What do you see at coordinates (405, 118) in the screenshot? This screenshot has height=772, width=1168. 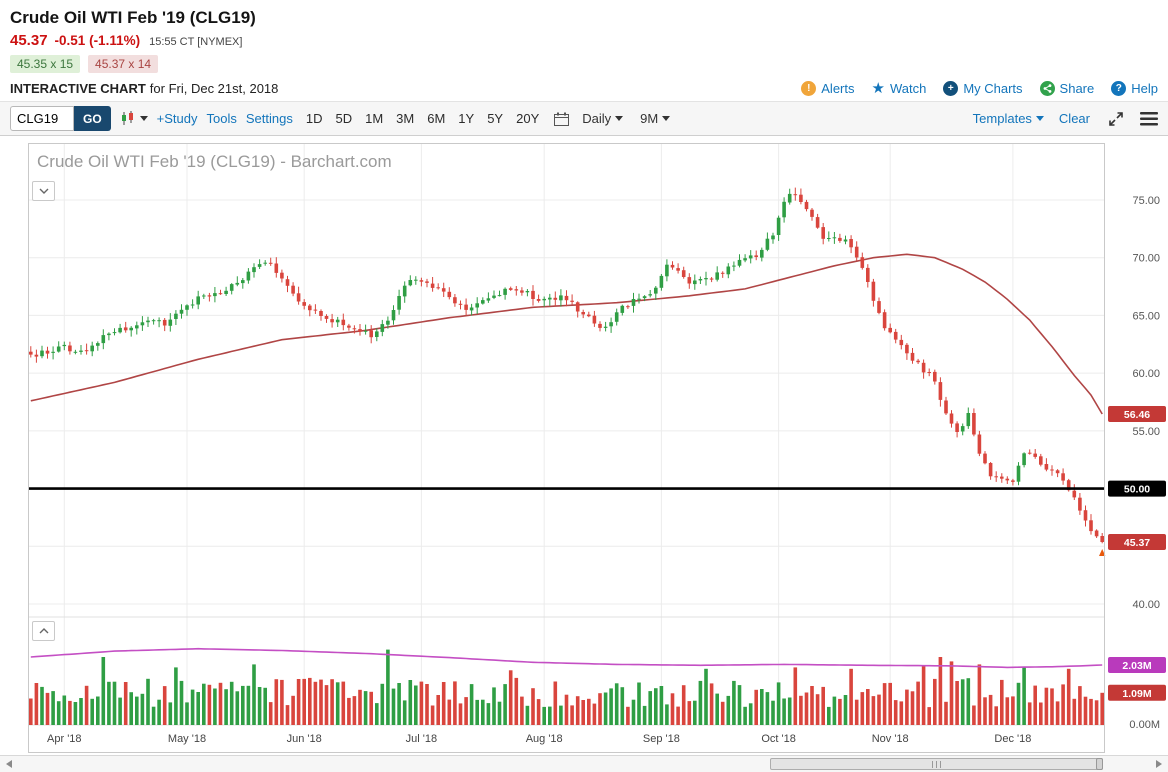 I see `range-3m: 3M` at bounding box center [405, 118].